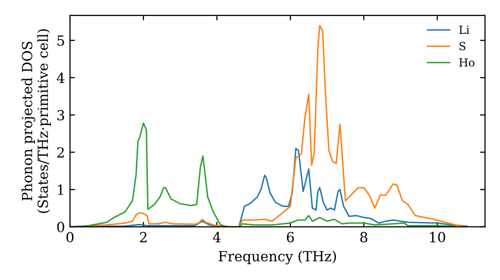  What do you see at coordinates (438, 237) in the screenshot?
I see `x-tick-label: 10` at bounding box center [438, 237].